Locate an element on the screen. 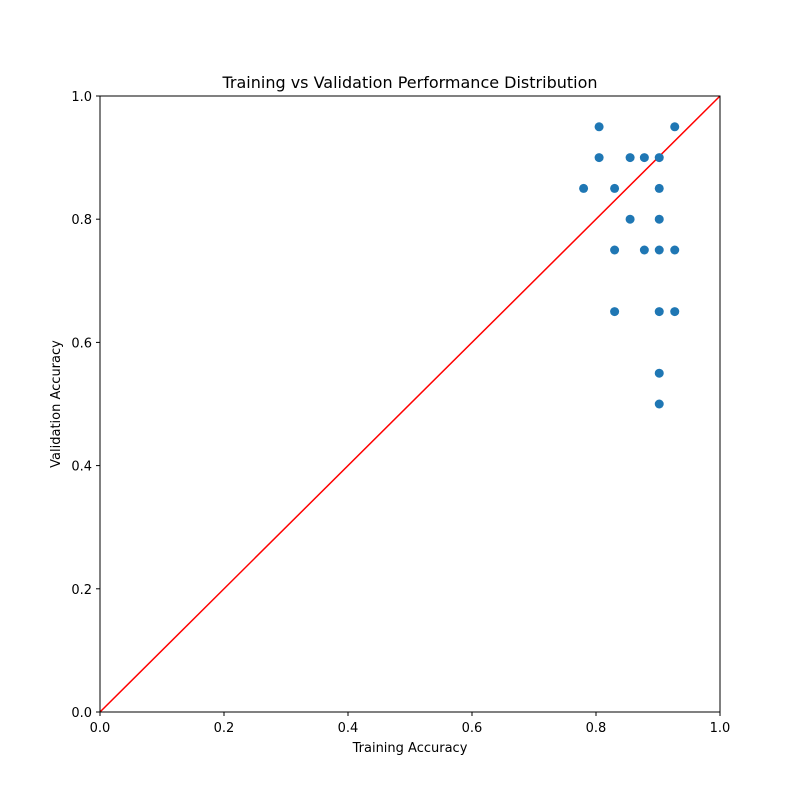 The height and width of the screenshot is (800, 800). x-tick-label: 0.0 is located at coordinates (100, 728).